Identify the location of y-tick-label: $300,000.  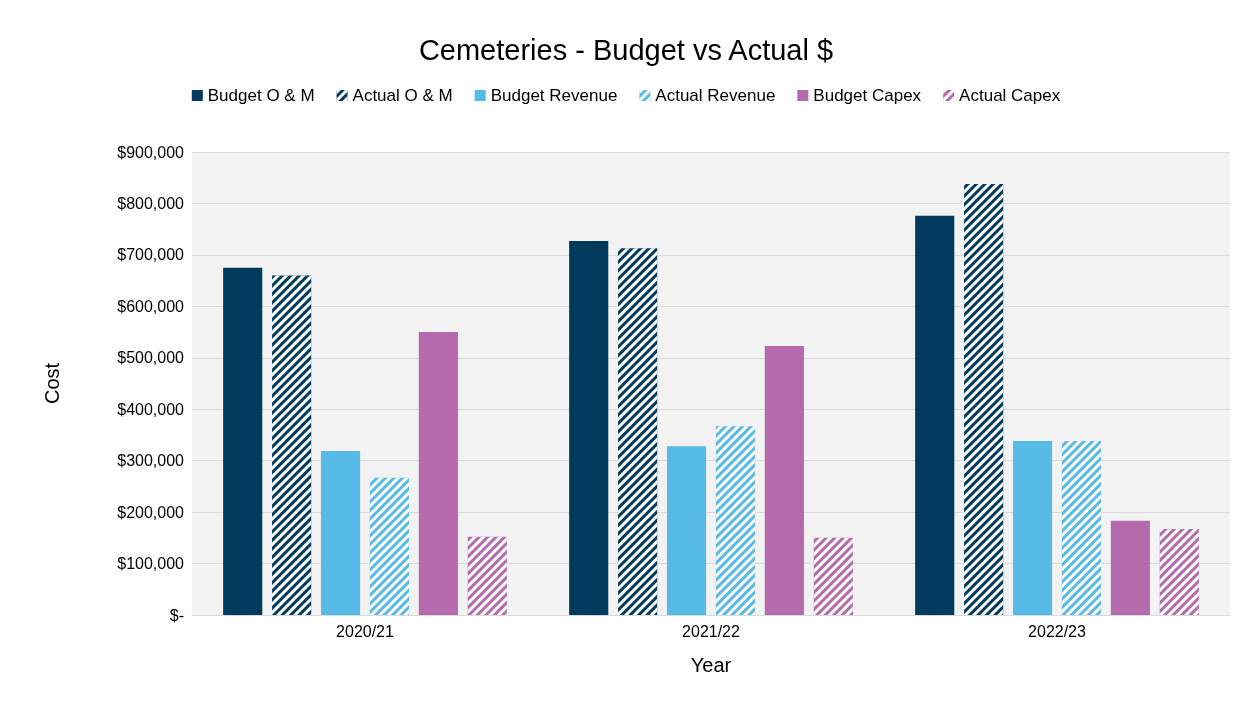
(151, 461).